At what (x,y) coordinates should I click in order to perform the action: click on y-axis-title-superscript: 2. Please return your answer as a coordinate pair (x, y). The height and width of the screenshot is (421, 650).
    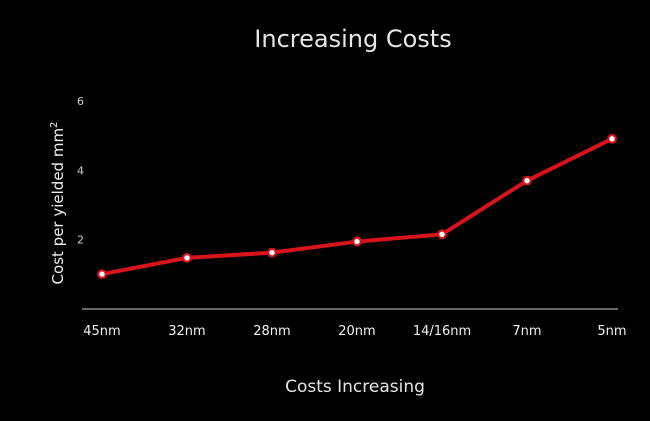
    Looking at the image, I should click on (54, 125).